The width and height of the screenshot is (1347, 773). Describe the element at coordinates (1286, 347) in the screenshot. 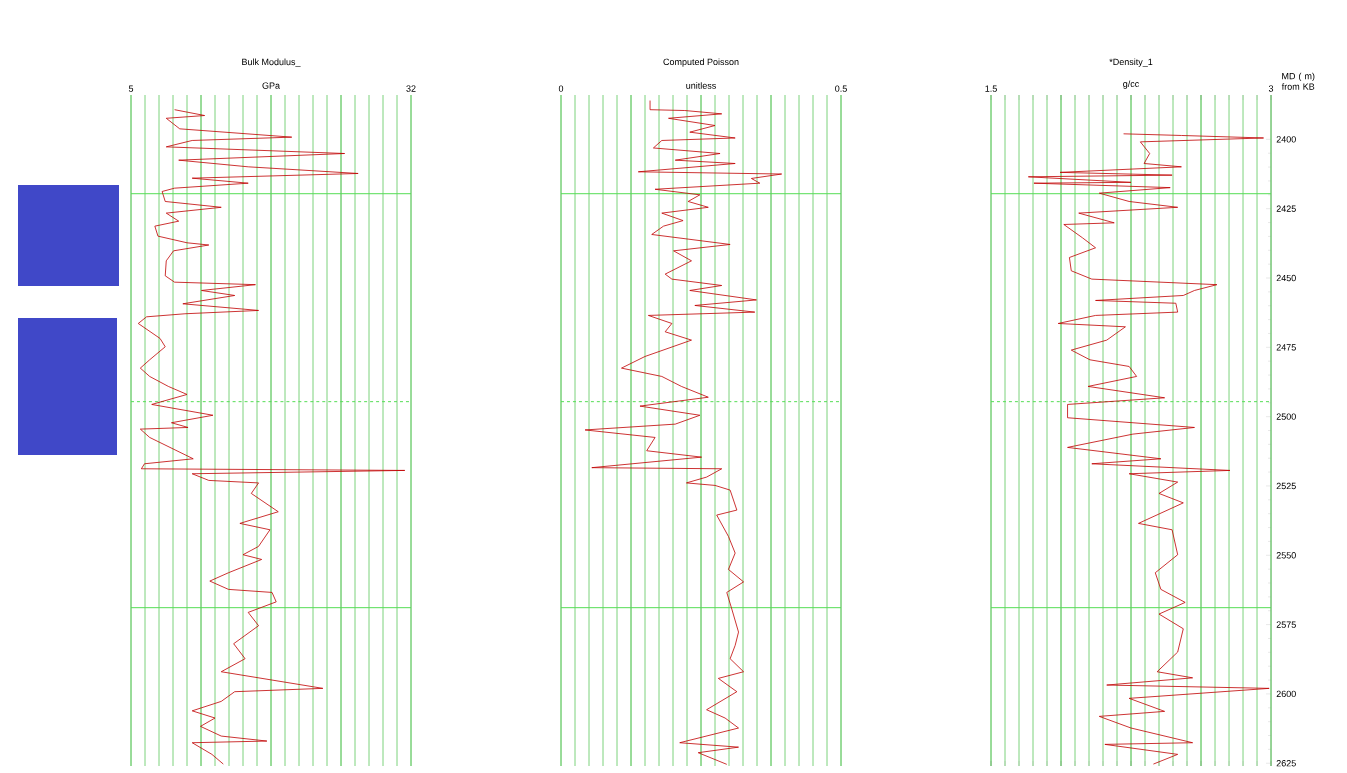

I see `y-tick-label: 2475` at that location.